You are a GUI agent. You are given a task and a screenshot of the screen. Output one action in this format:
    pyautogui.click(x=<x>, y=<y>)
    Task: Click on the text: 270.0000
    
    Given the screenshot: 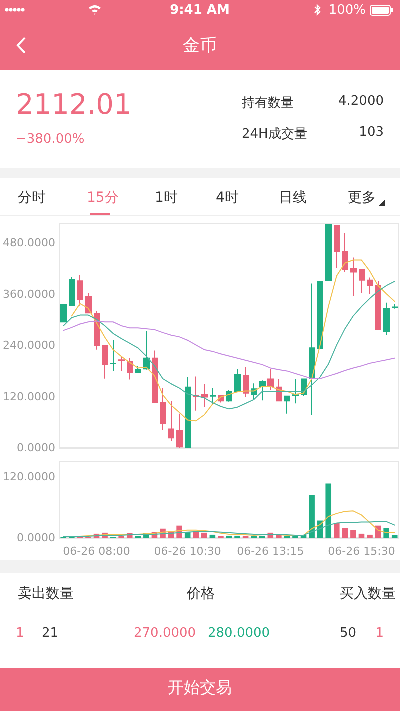 What is the action you would take?
    pyautogui.click(x=165, y=633)
    